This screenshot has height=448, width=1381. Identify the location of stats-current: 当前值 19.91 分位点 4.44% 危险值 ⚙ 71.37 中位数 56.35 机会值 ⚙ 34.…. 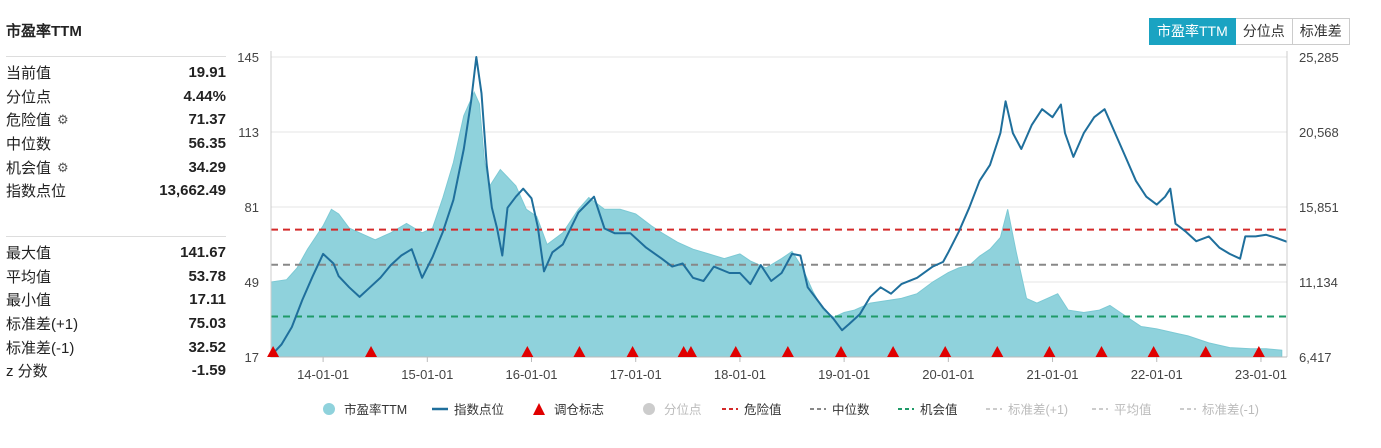
(116, 129).